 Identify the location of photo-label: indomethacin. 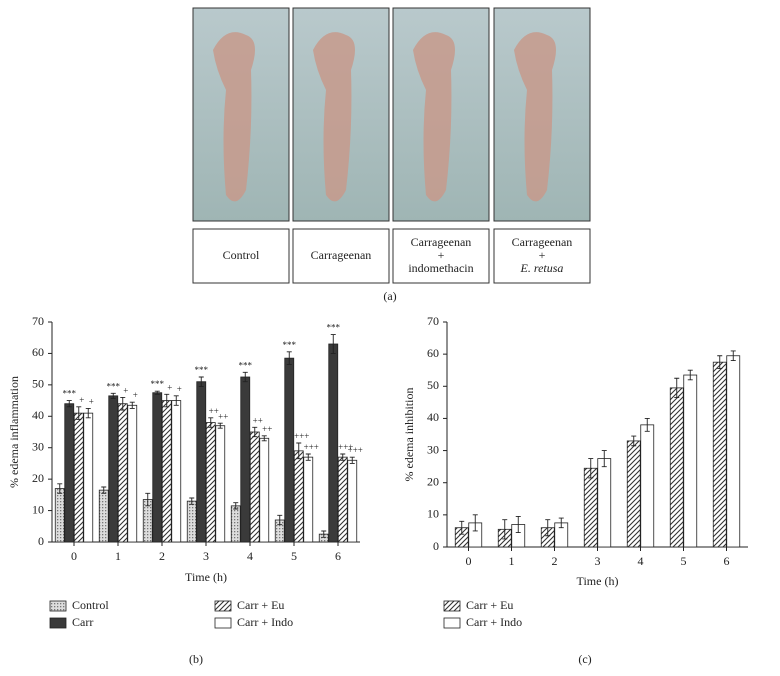
(440, 268).